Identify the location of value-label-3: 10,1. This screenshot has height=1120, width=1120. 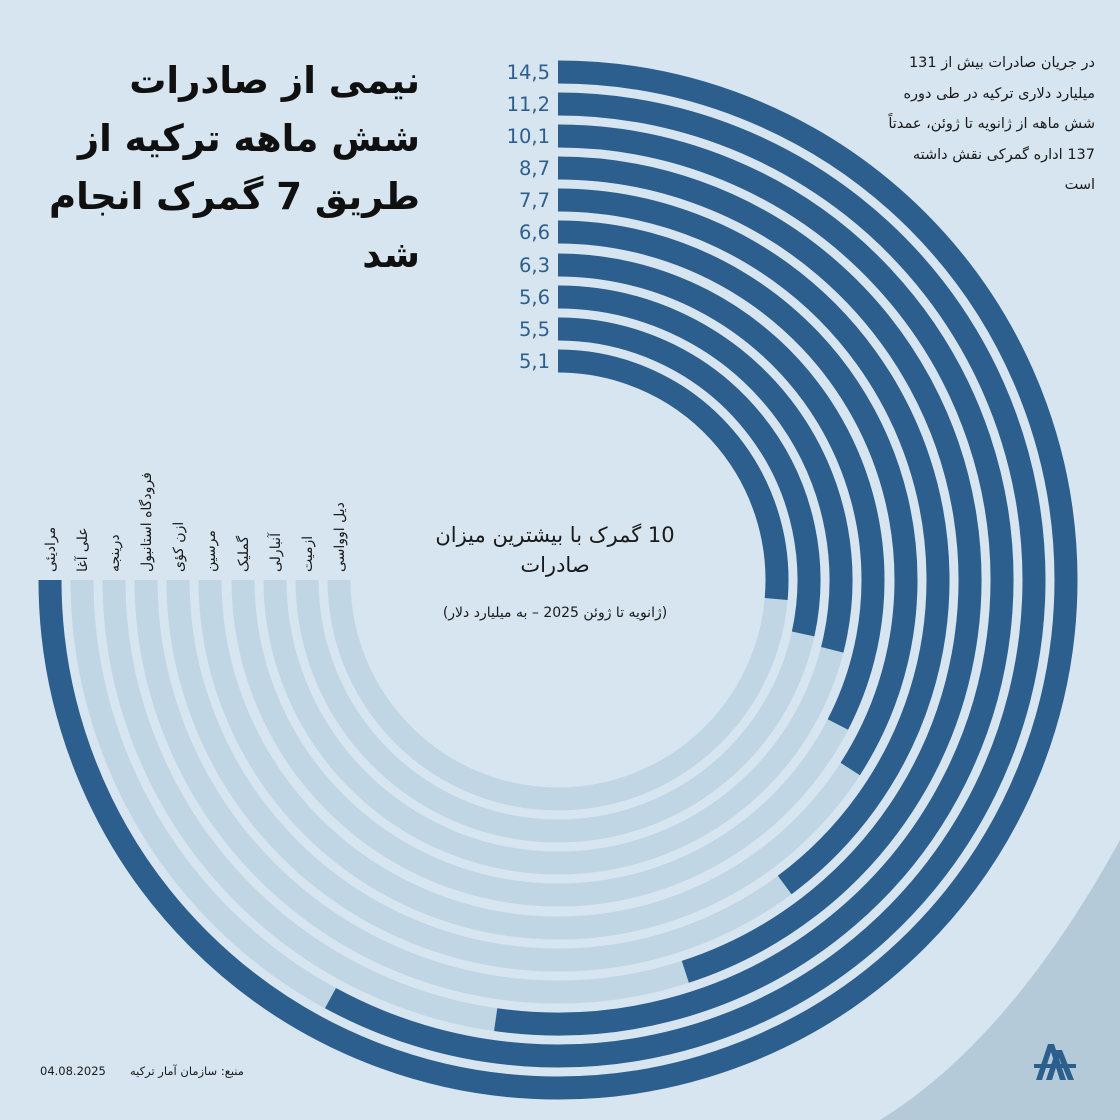
(528, 136).